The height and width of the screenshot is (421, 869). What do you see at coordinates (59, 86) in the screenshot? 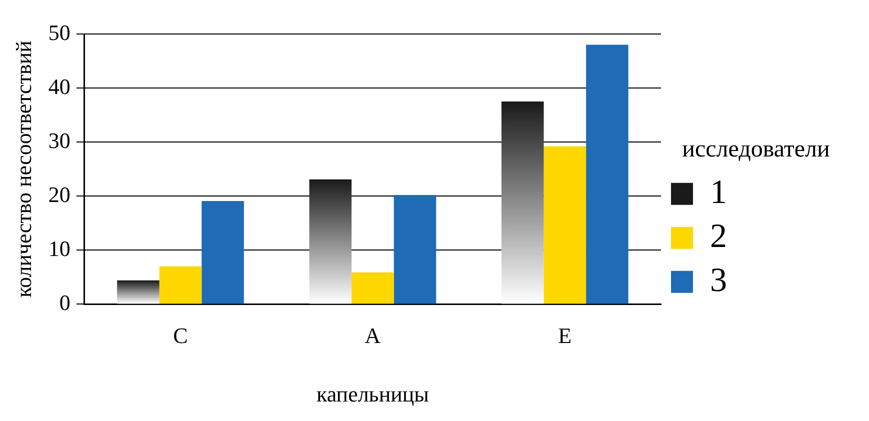
I see `y-tick-label: 40` at bounding box center [59, 86].